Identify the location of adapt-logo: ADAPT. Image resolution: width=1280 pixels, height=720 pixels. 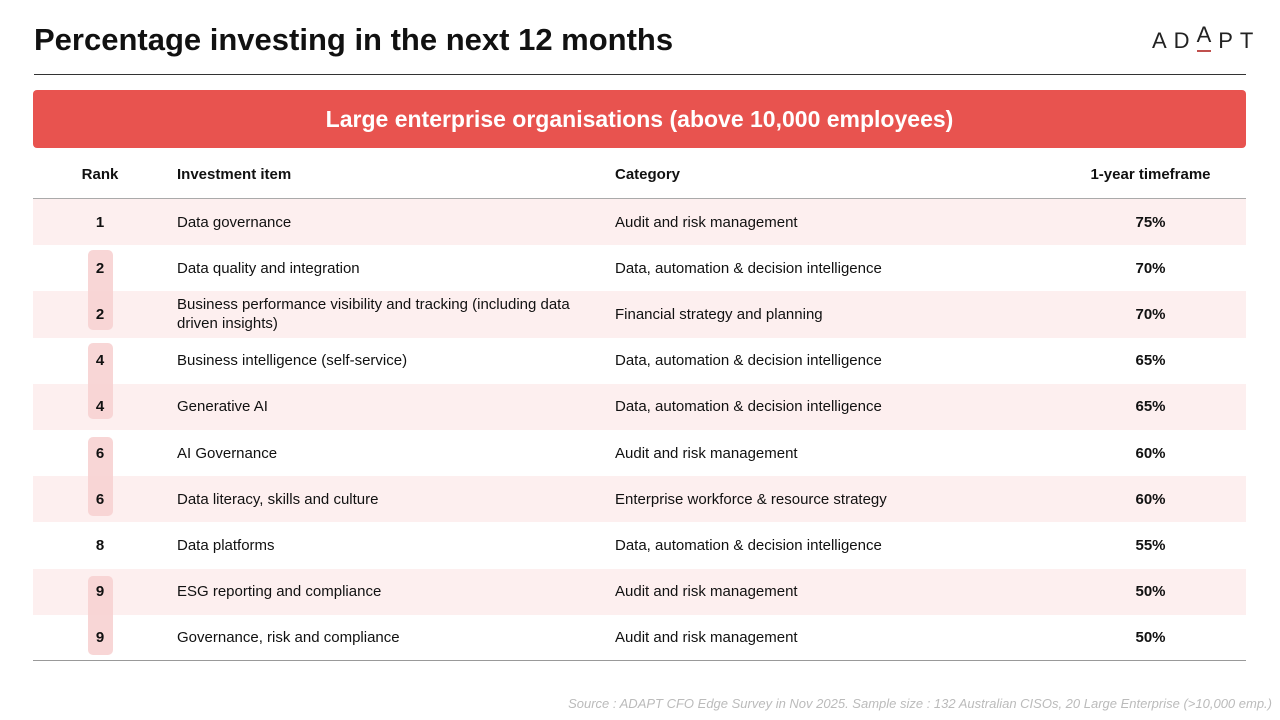
(1206, 38).